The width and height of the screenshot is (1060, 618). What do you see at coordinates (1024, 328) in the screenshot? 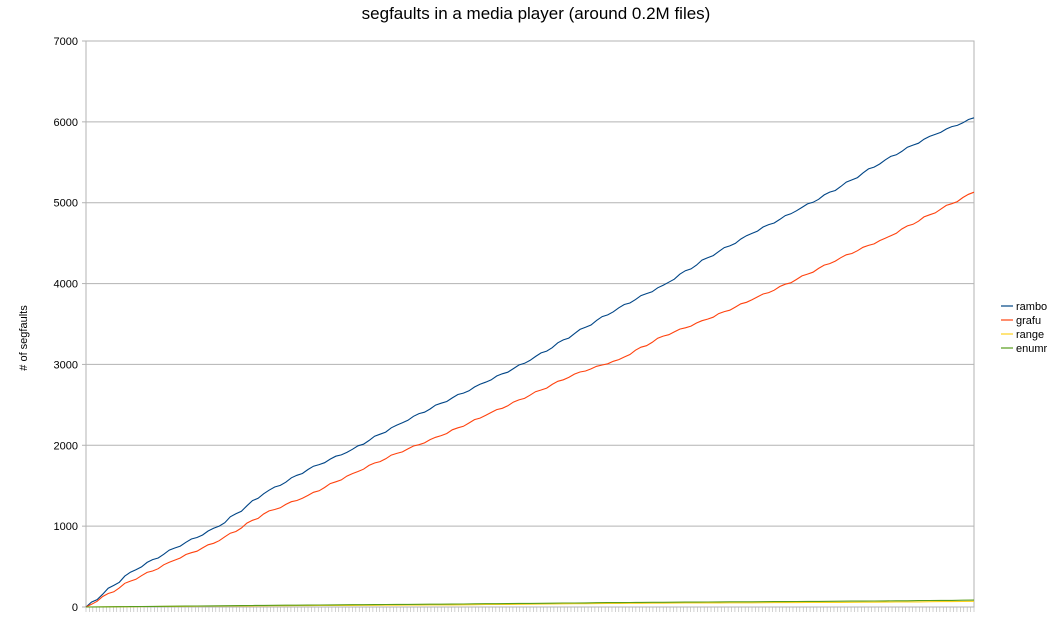
I see `legend: rambo grafu range enumr` at bounding box center [1024, 328].